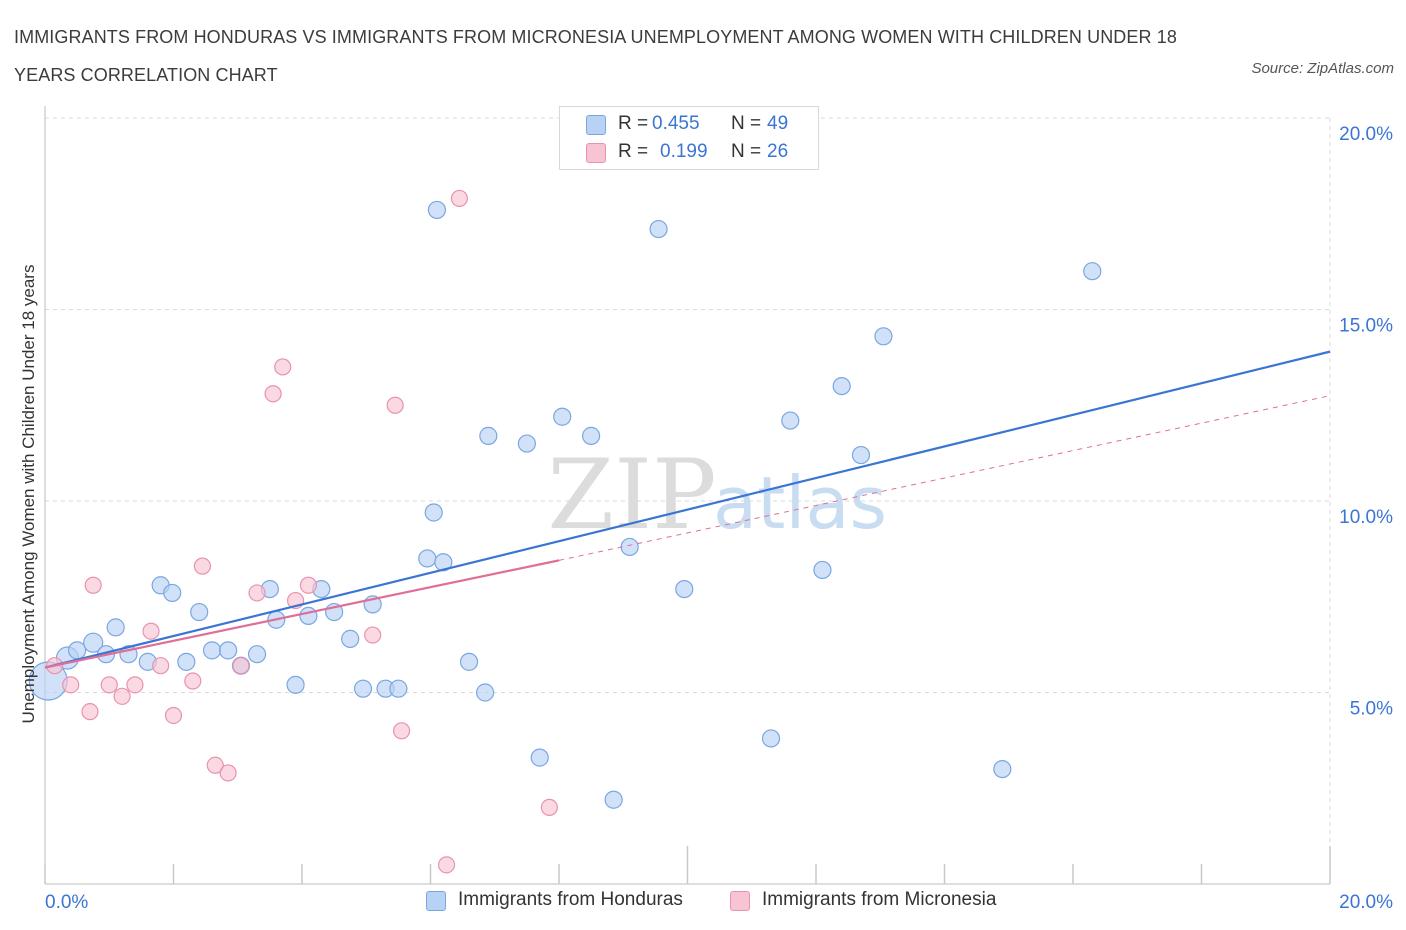 Image resolution: width=1406 pixels, height=930 pixels. I want to click on n-value: 26, so click(778, 151).